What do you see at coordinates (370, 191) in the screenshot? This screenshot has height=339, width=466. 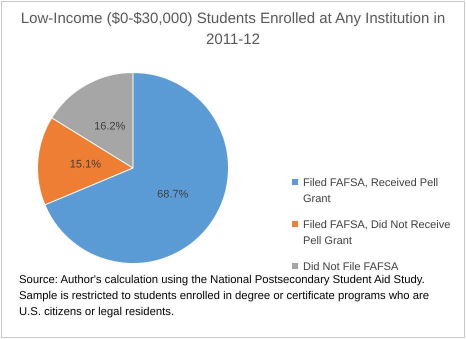 I see `legend-label: Filed FAFSA, Received Pell Grant` at bounding box center [370, 191].